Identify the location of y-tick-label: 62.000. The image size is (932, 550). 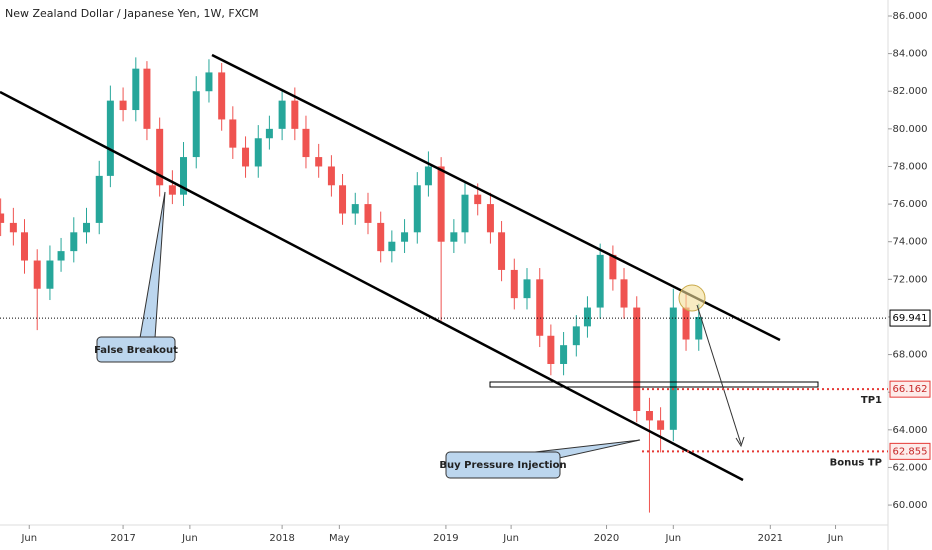
(910, 467).